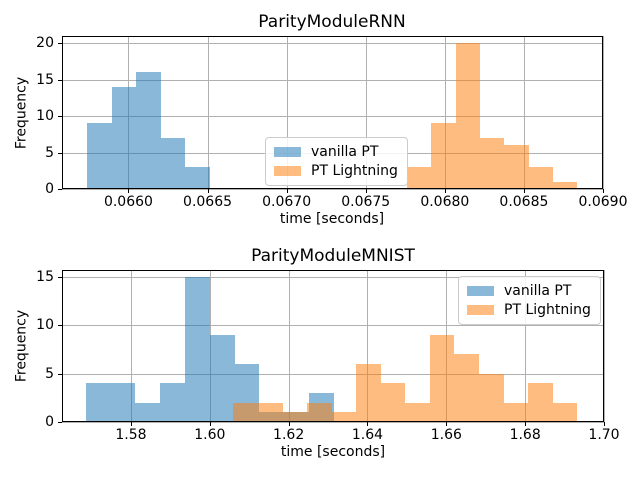 Image resolution: width=640 pixels, height=480 pixels. Describe the element at coordinates (525, 435) in the screenshot. I see `x-tick-label: 1.68` at that location.